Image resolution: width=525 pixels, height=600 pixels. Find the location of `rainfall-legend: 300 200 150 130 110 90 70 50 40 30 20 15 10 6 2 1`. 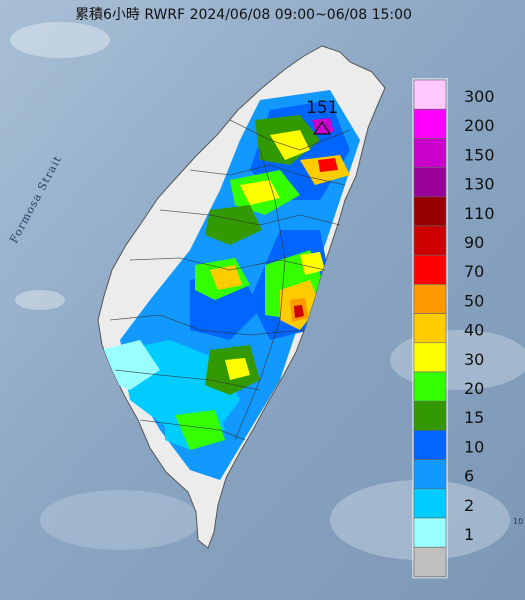

rainfall-legend: 300 200 150 130 110 90 70 50 40 30 20 15 10 6 2 1 is located at coordinates (453, 328).